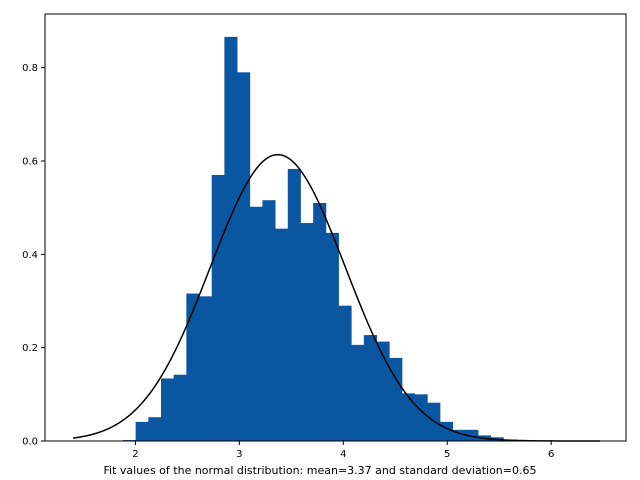  What do you see at coordinates (135, 454) in the screenshot?
I see `x-tick-label: 2` at bounding box center [135, 454].